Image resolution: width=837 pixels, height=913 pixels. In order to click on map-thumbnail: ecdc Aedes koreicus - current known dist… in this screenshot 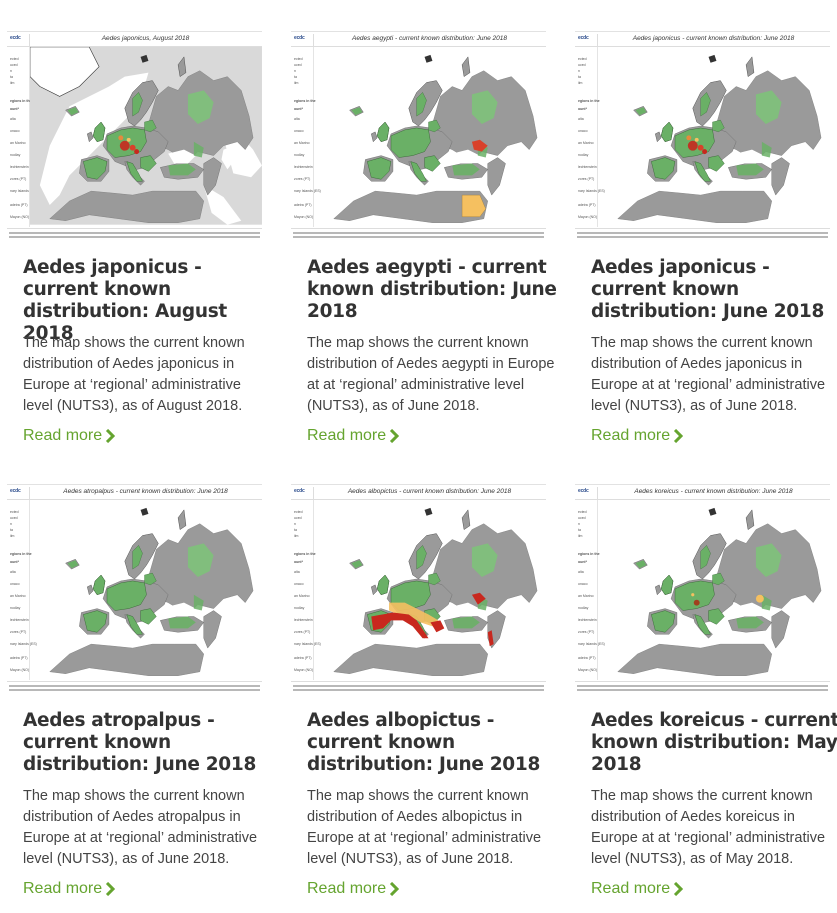, I will do `click(702, 591)`.